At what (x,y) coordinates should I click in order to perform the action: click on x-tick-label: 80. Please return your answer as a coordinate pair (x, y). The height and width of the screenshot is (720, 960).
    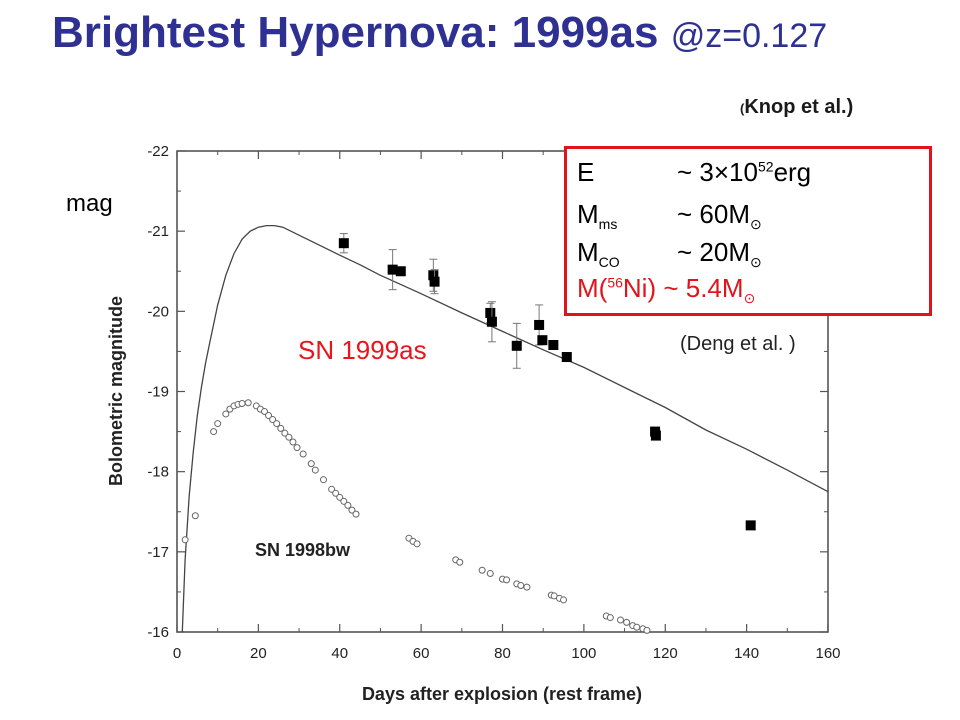
    Looking at the image, I should click on (502, 653).